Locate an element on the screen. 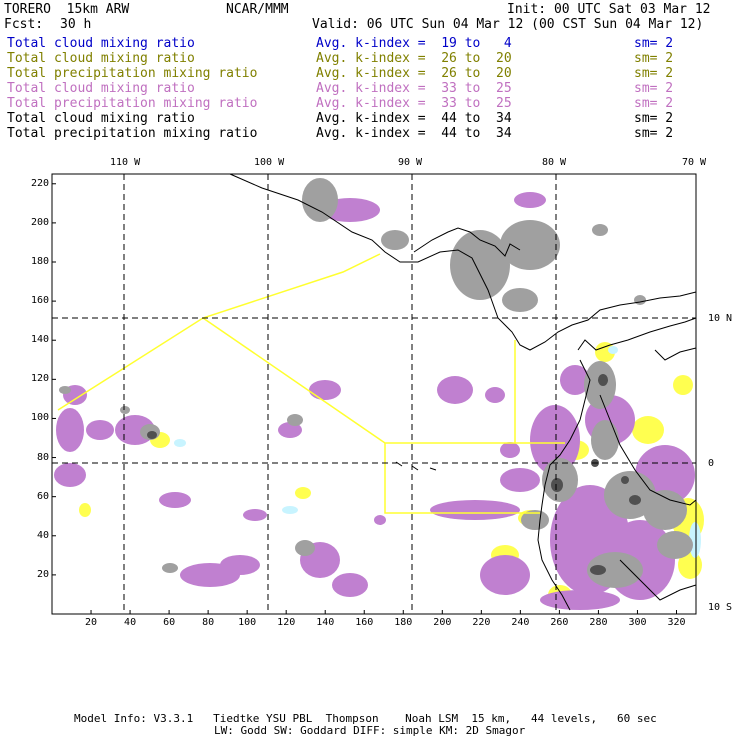 Image resolution: width=740 pixels, height=740 pixels. x-grid-label: 100 is located at coordinates (247, 622).